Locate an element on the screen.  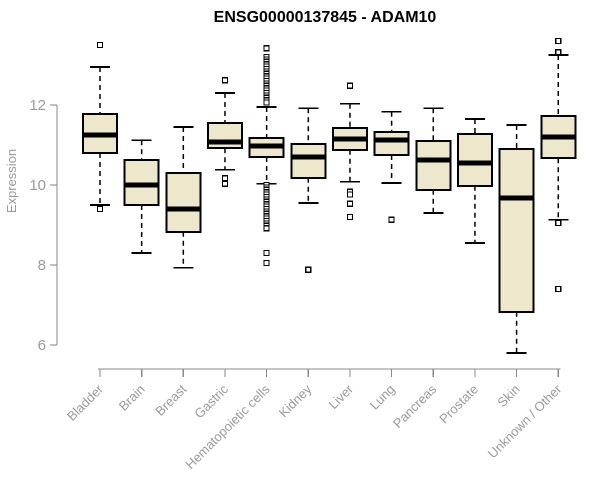
chart-title: ENSG00000137845 - ADAM10 is located at coordinates (325, 17).